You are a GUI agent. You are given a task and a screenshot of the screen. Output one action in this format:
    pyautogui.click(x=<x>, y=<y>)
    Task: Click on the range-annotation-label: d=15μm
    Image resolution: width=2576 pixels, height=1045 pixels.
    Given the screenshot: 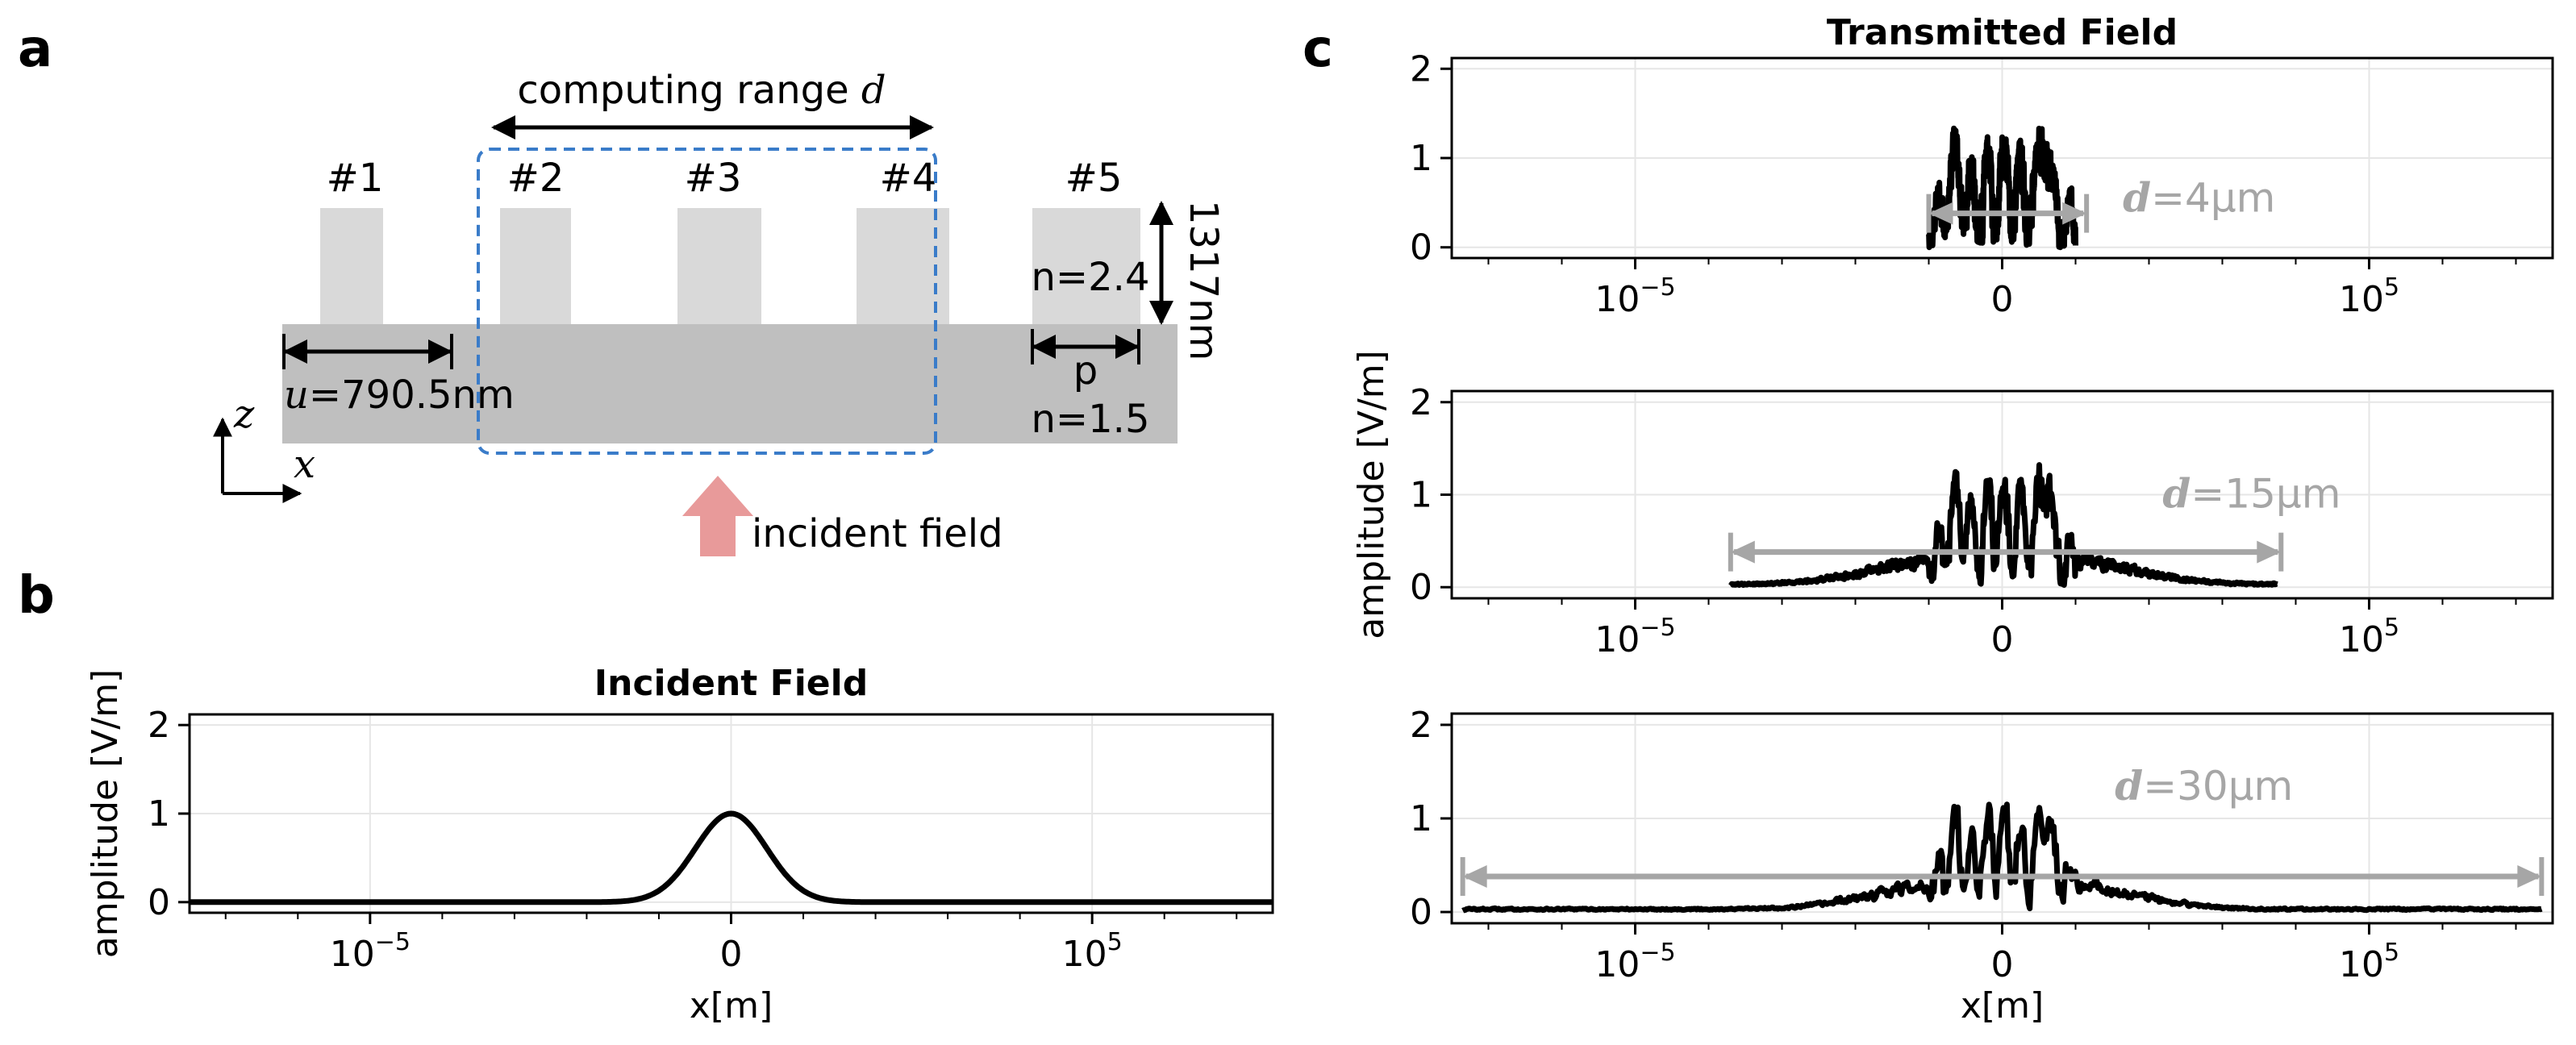 What is the action you would take?
    pyautogui.click(x=2251, y=494)
    